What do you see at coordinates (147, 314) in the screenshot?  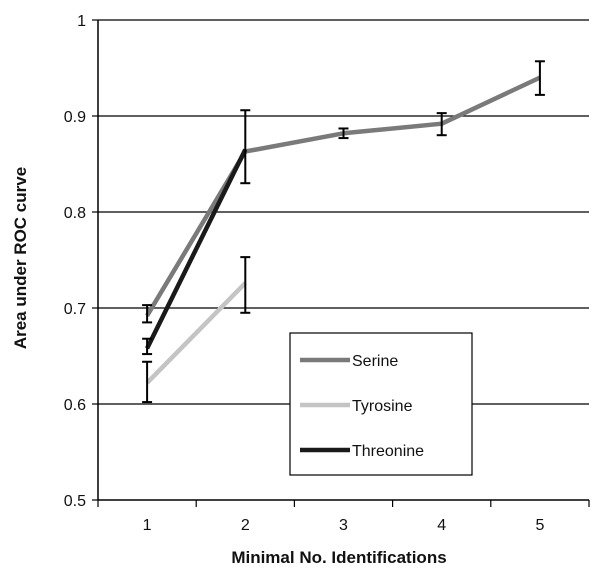 I see `error-bar-serine-x1` at bounding box center [147, 314].